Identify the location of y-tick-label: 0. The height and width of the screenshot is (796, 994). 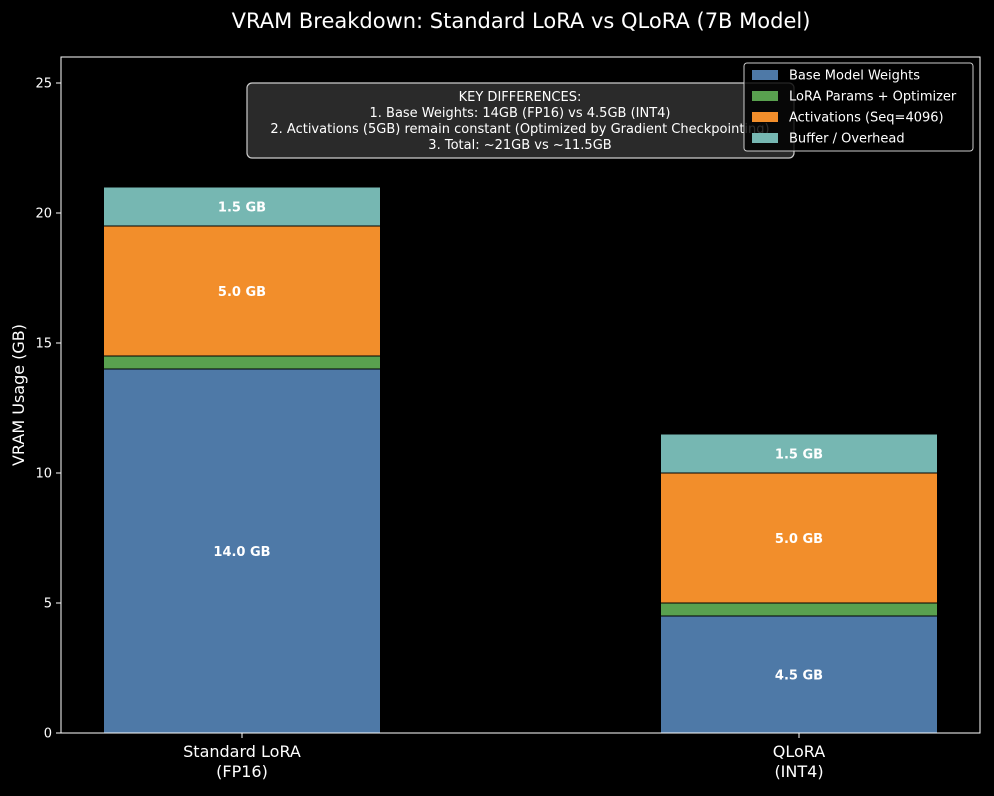
(48, 734).